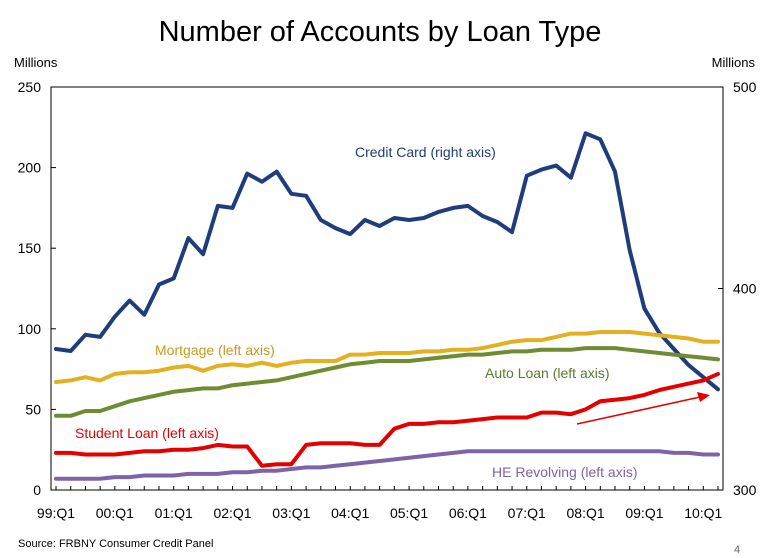  Describe the element at coordinates (703, 513) in the screenshot. I see `x-tick-label-11: 10:Q1` at that location.